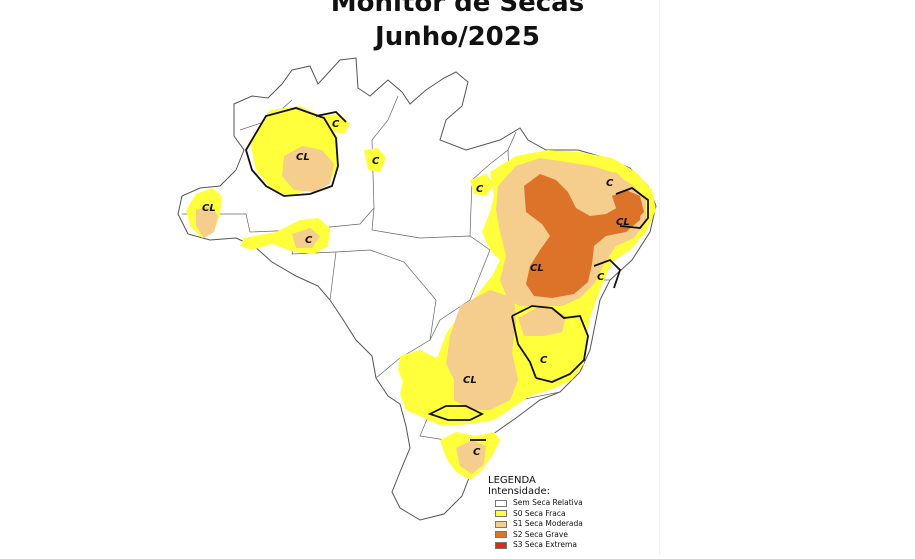 This screenshot has height=559, width=915. I want to click on drought-s2, so click(584, 236).